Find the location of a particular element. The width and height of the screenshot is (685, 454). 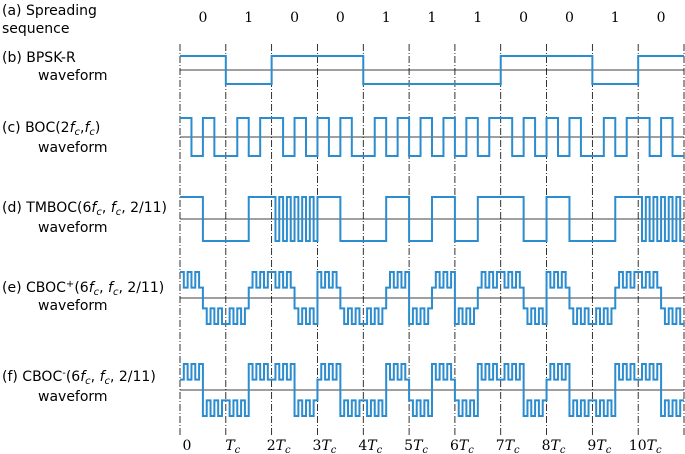

label-text: 7Tc is located at coordinates (508, 446).